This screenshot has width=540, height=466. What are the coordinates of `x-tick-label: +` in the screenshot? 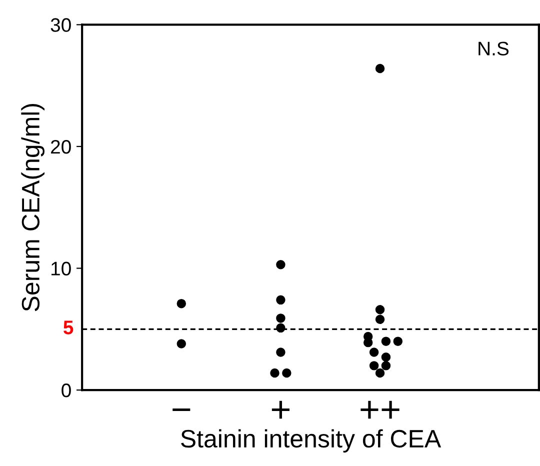 It's located at (281, 409).